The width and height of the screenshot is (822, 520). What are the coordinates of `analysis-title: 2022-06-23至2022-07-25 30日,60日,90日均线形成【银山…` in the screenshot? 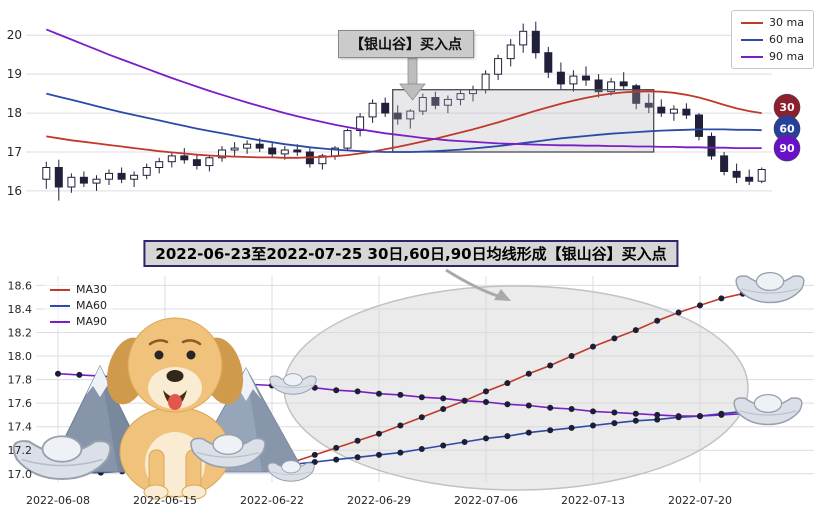 It's located at (411, 253).